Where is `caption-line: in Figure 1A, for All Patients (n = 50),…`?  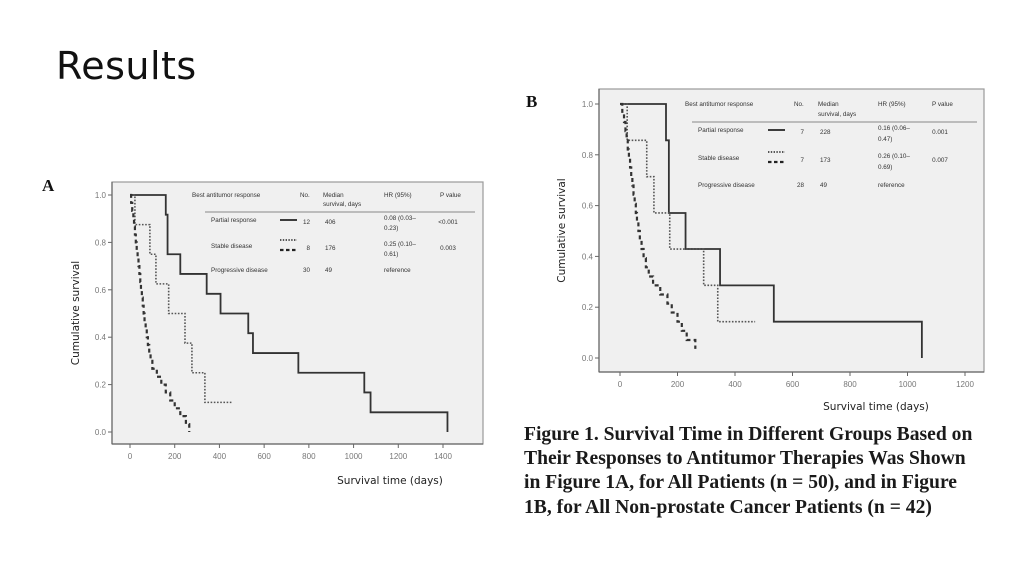 caption-line: in Figure 1A, for All Patients (n = 50),… is located at coordinates (740, 483).